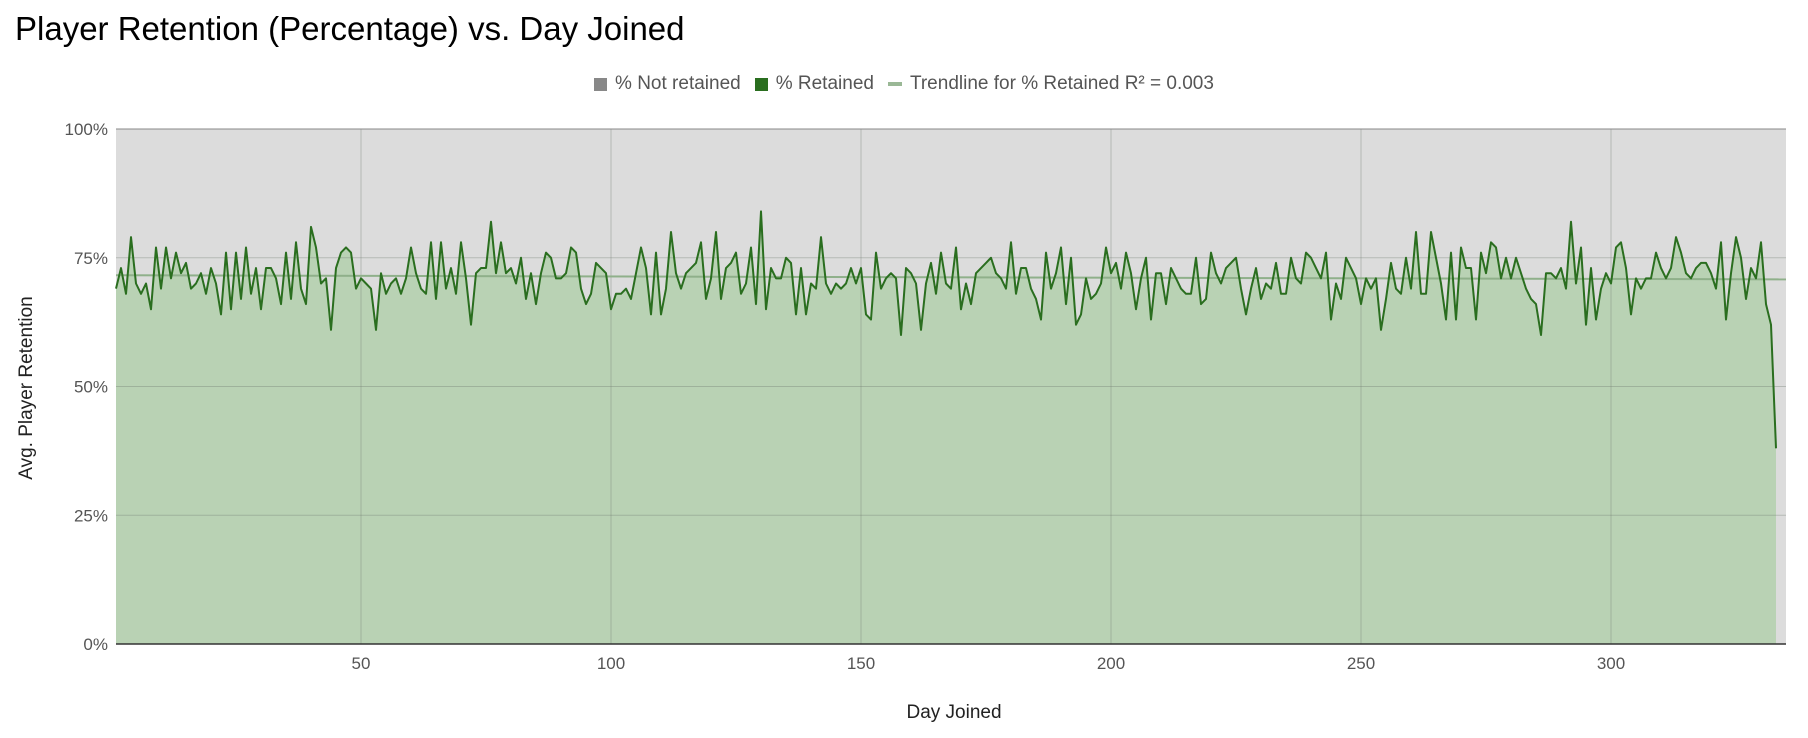 The height and width of the screenshot is (738, 1808). Describe the element at coordinates (1111, 663) in the screenshot. I see `x-tick-label-3: 200` at that location.